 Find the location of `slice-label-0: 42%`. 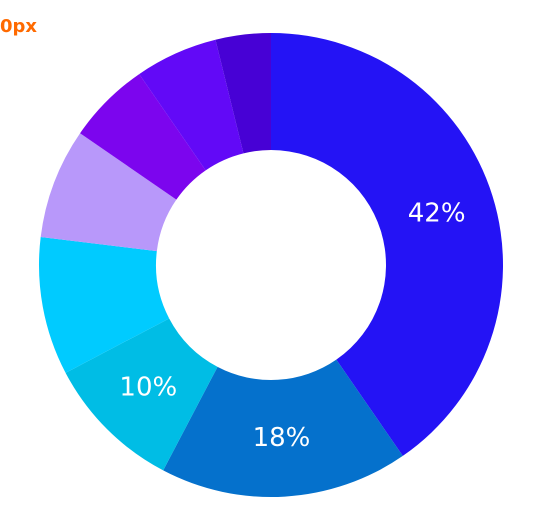

slice-label-0: 42% is located at coordinates (437, 213).